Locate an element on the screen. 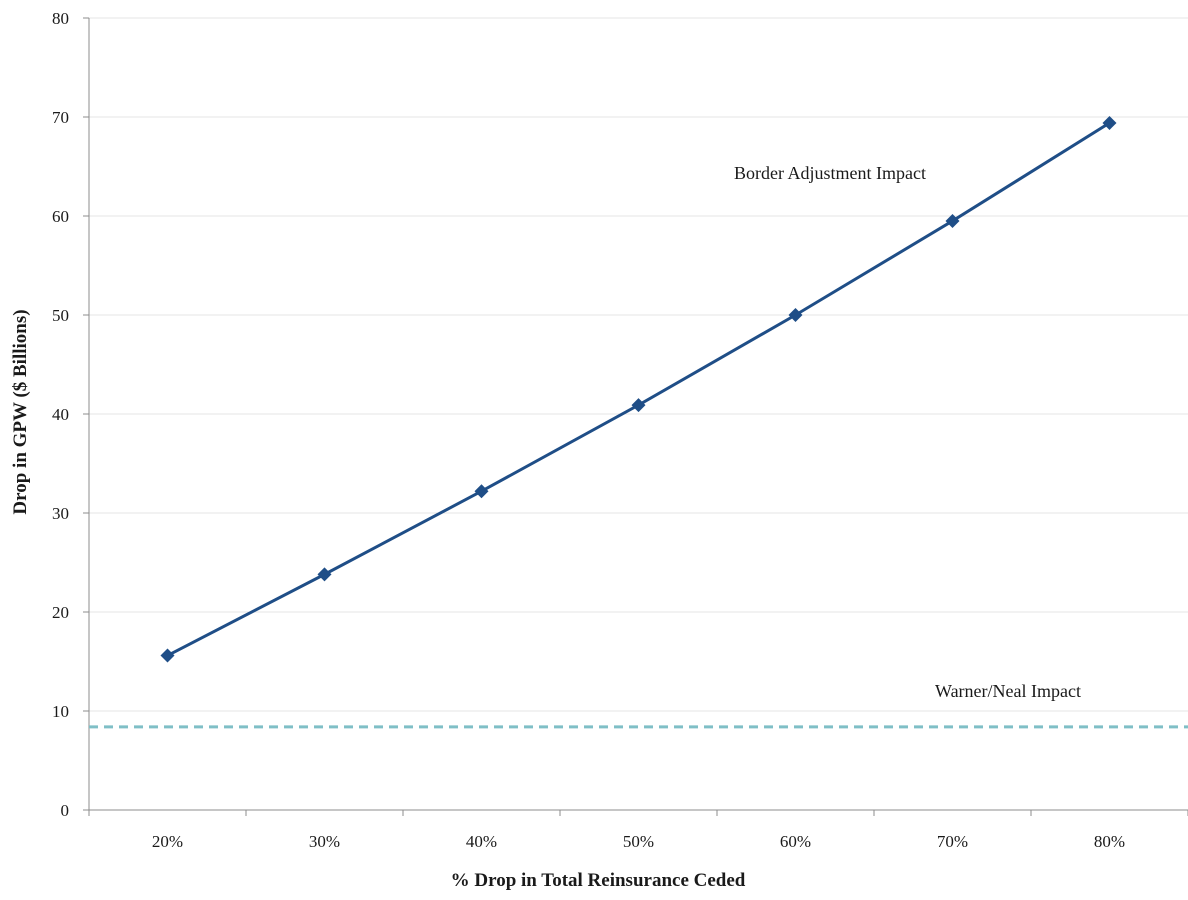  y-tick-label: 40 is located at coordinates (60, 414).